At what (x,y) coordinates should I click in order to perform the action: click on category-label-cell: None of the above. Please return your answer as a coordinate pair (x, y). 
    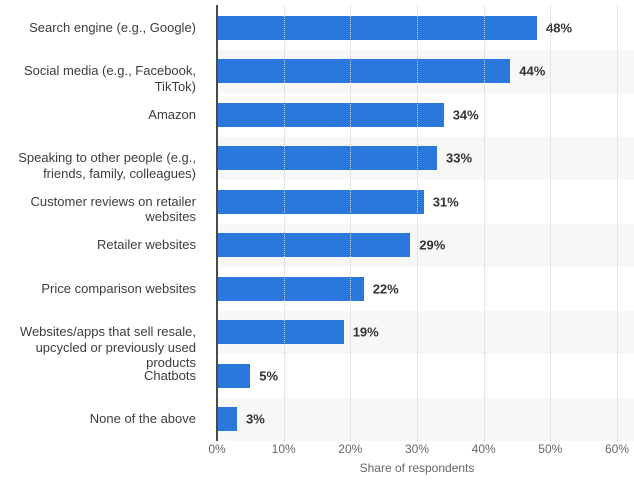
    Looking at the image, I should click on (108, 420).